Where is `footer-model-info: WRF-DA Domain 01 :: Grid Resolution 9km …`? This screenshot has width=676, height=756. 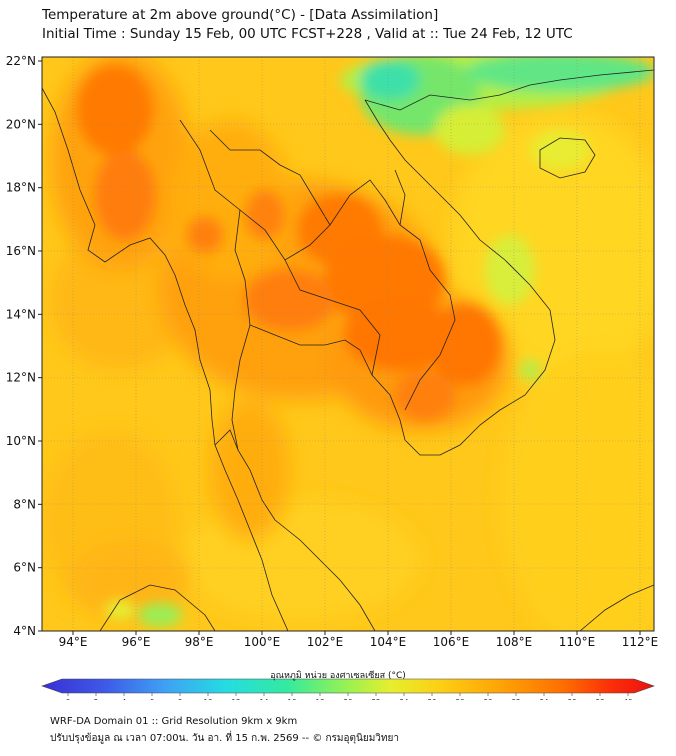 footer-model-info: WRF-DA Domain 01 :: Grid Resolution 9km … is located at coordinates (174, 721).